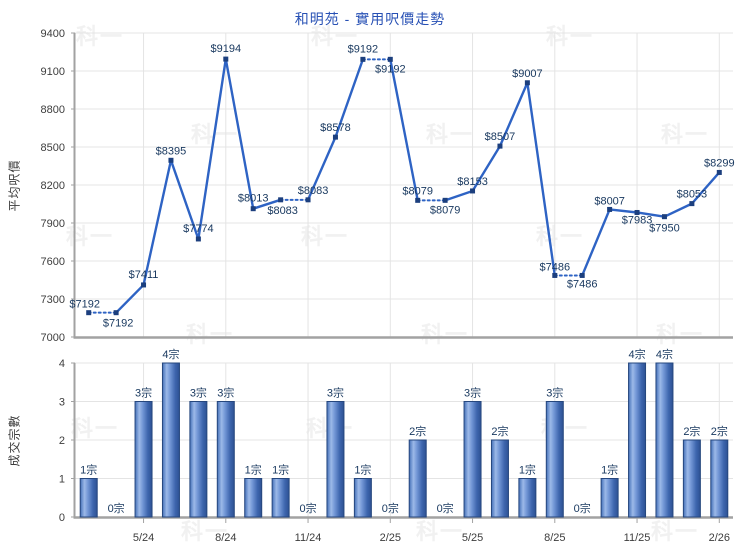 The image size is (740, 550). I want to click on price-point-label: $7192, so click(118, 324).